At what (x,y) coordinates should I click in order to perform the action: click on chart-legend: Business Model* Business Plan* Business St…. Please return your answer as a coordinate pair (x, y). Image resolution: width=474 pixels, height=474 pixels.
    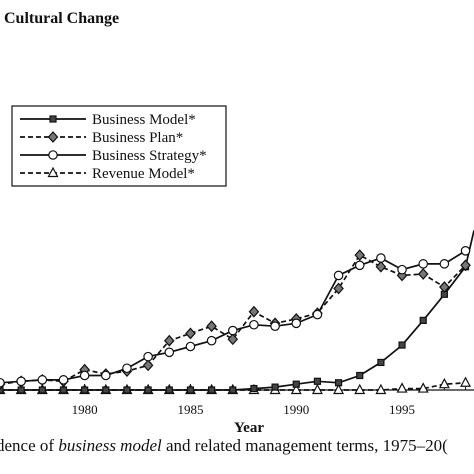
    Looking at the image, I should click on (119, 146).